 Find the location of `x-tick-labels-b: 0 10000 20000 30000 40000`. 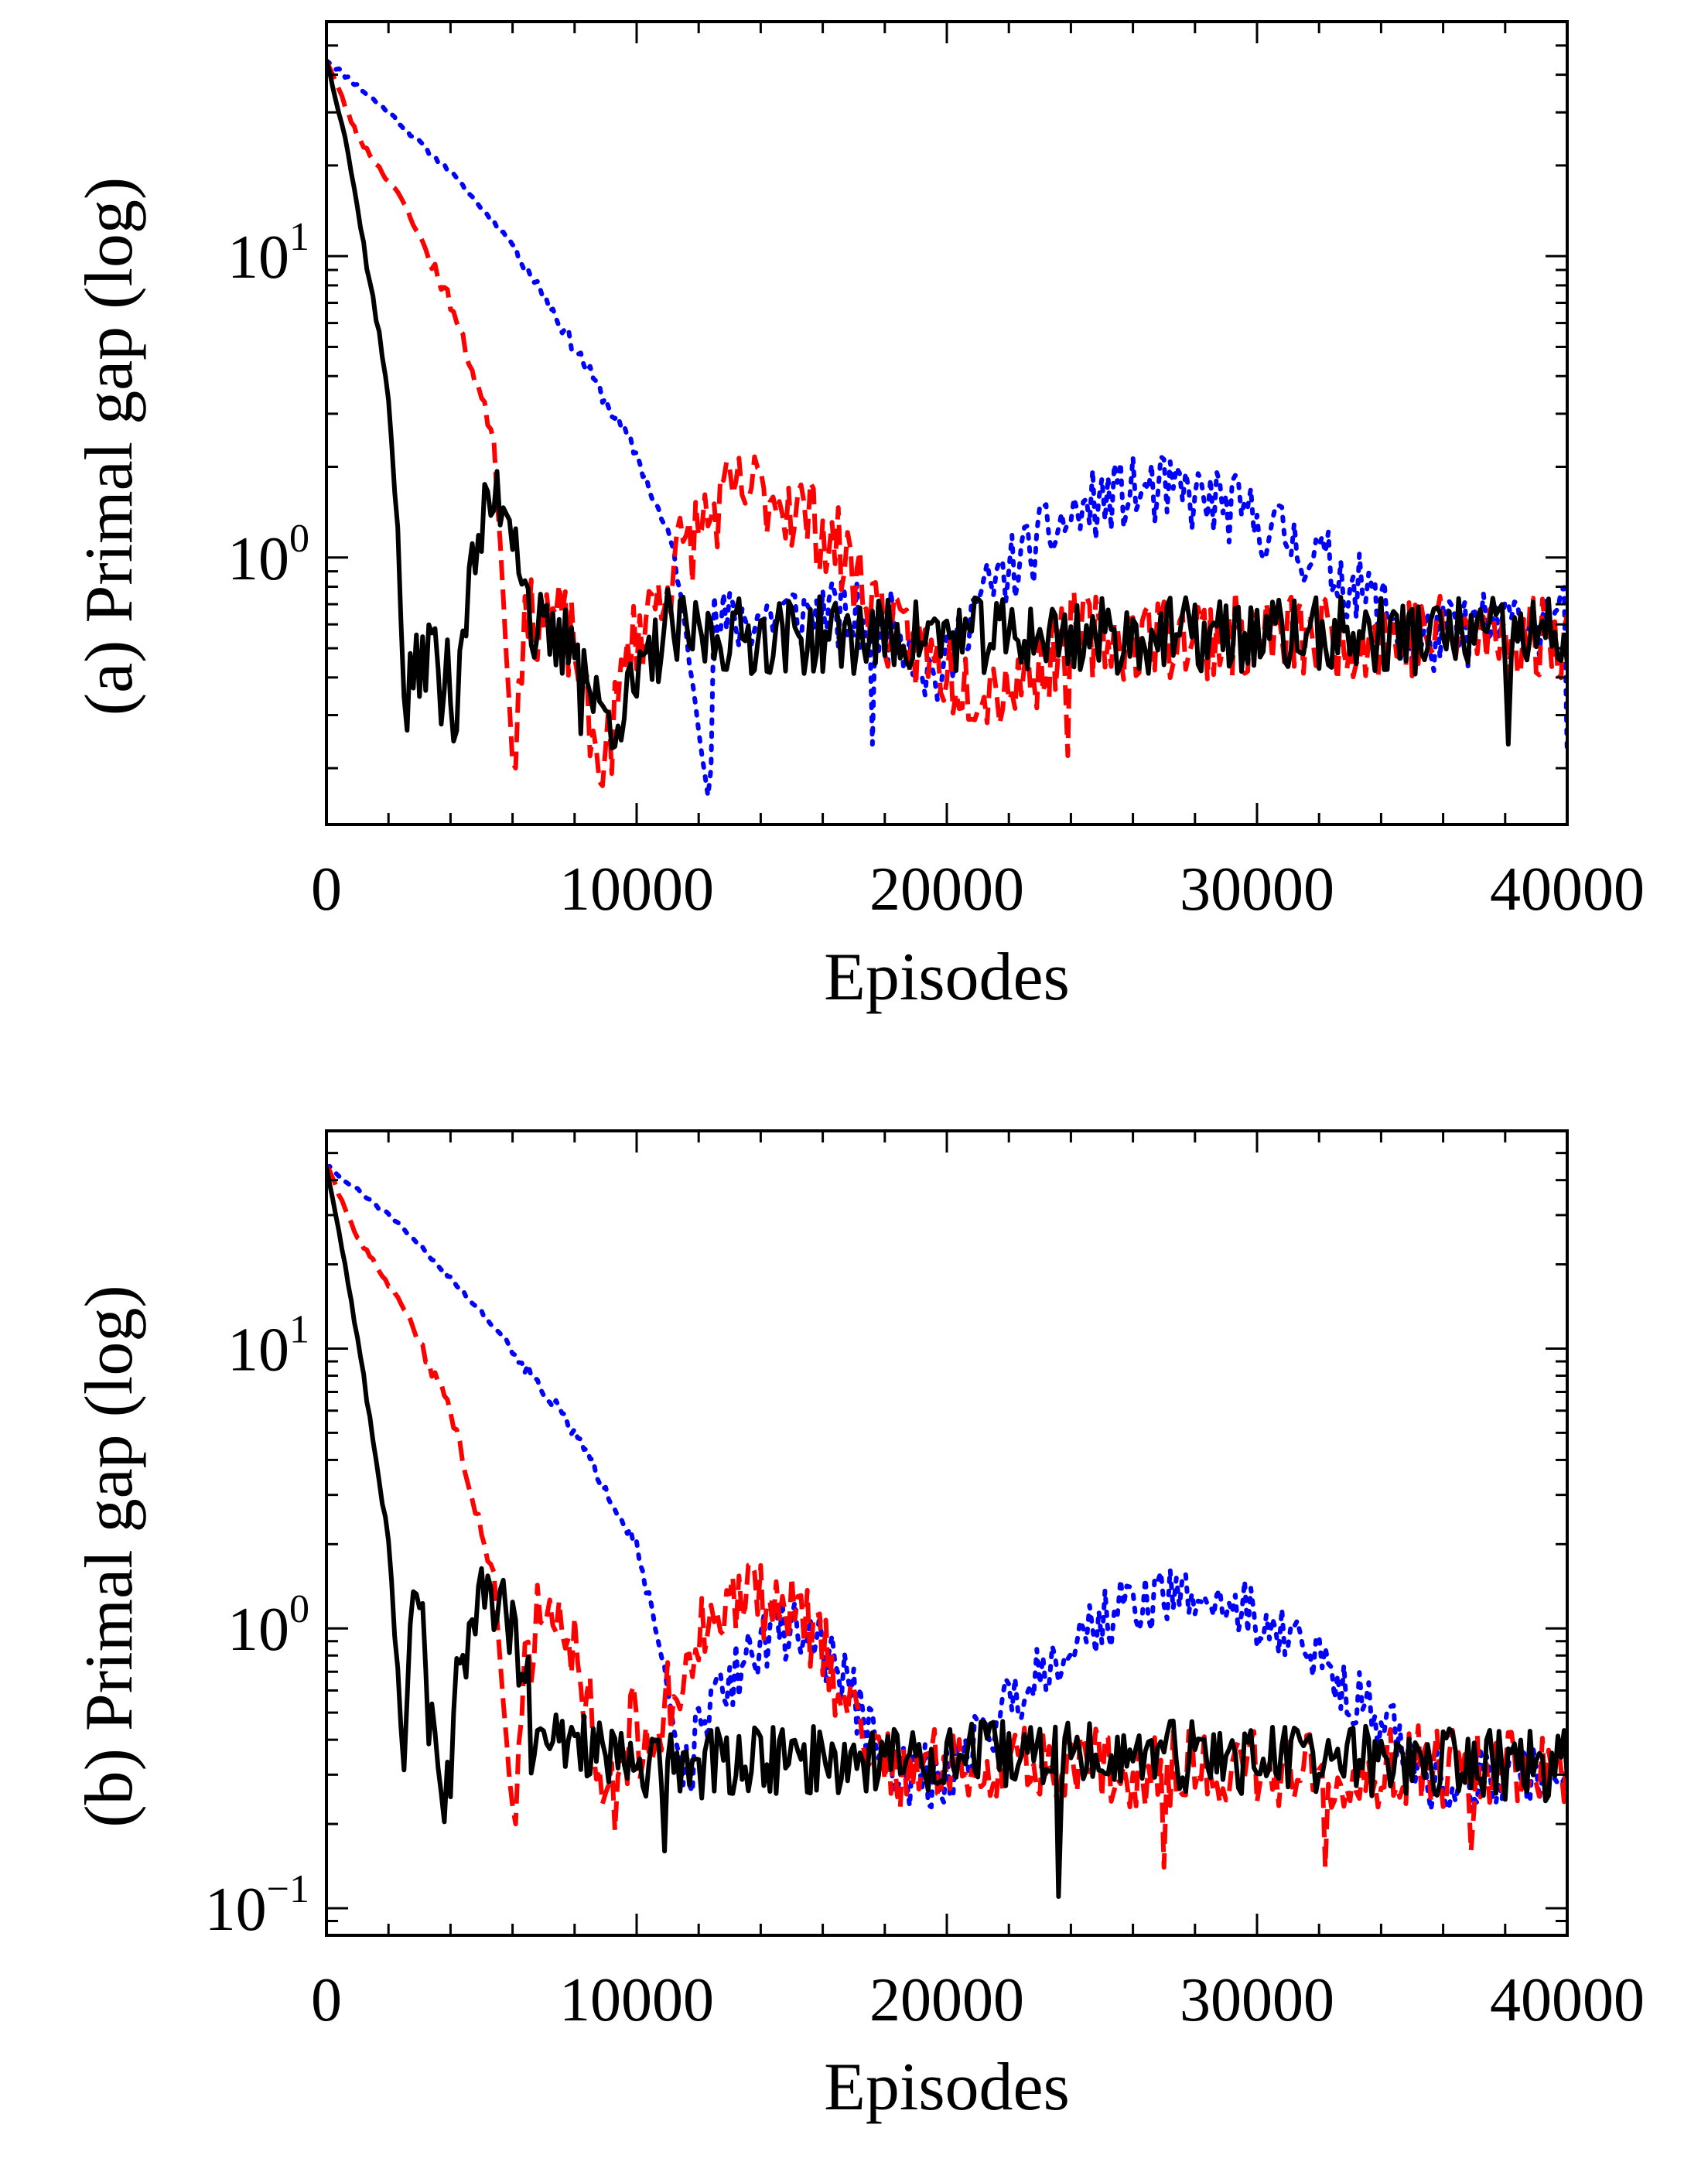

x-tick-labels-b: 0 10000 20000 30000 40000 is located at coordinates (978, 2000).